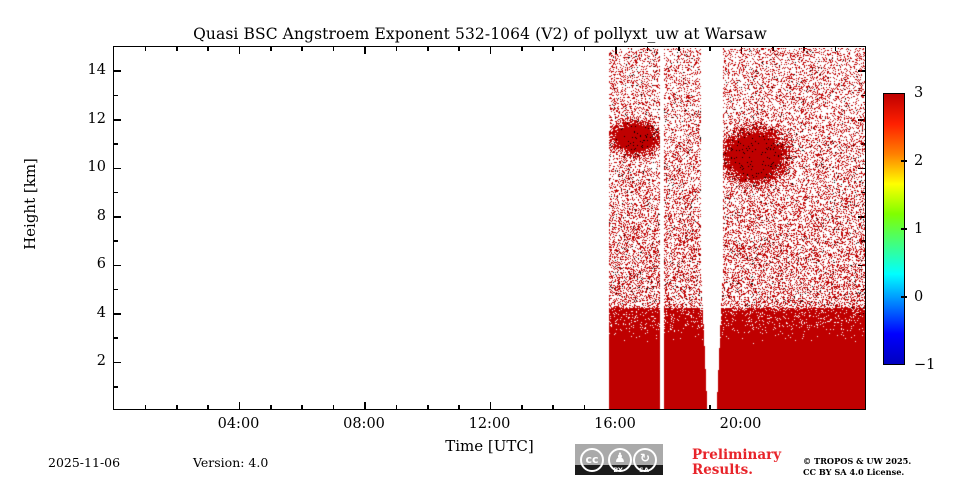 The image size is (960, 480). What do you see at coordinates (30, 204) in the screenshot?
I see `y-axis-title: Height [km]` at bounding box center [30, 204].